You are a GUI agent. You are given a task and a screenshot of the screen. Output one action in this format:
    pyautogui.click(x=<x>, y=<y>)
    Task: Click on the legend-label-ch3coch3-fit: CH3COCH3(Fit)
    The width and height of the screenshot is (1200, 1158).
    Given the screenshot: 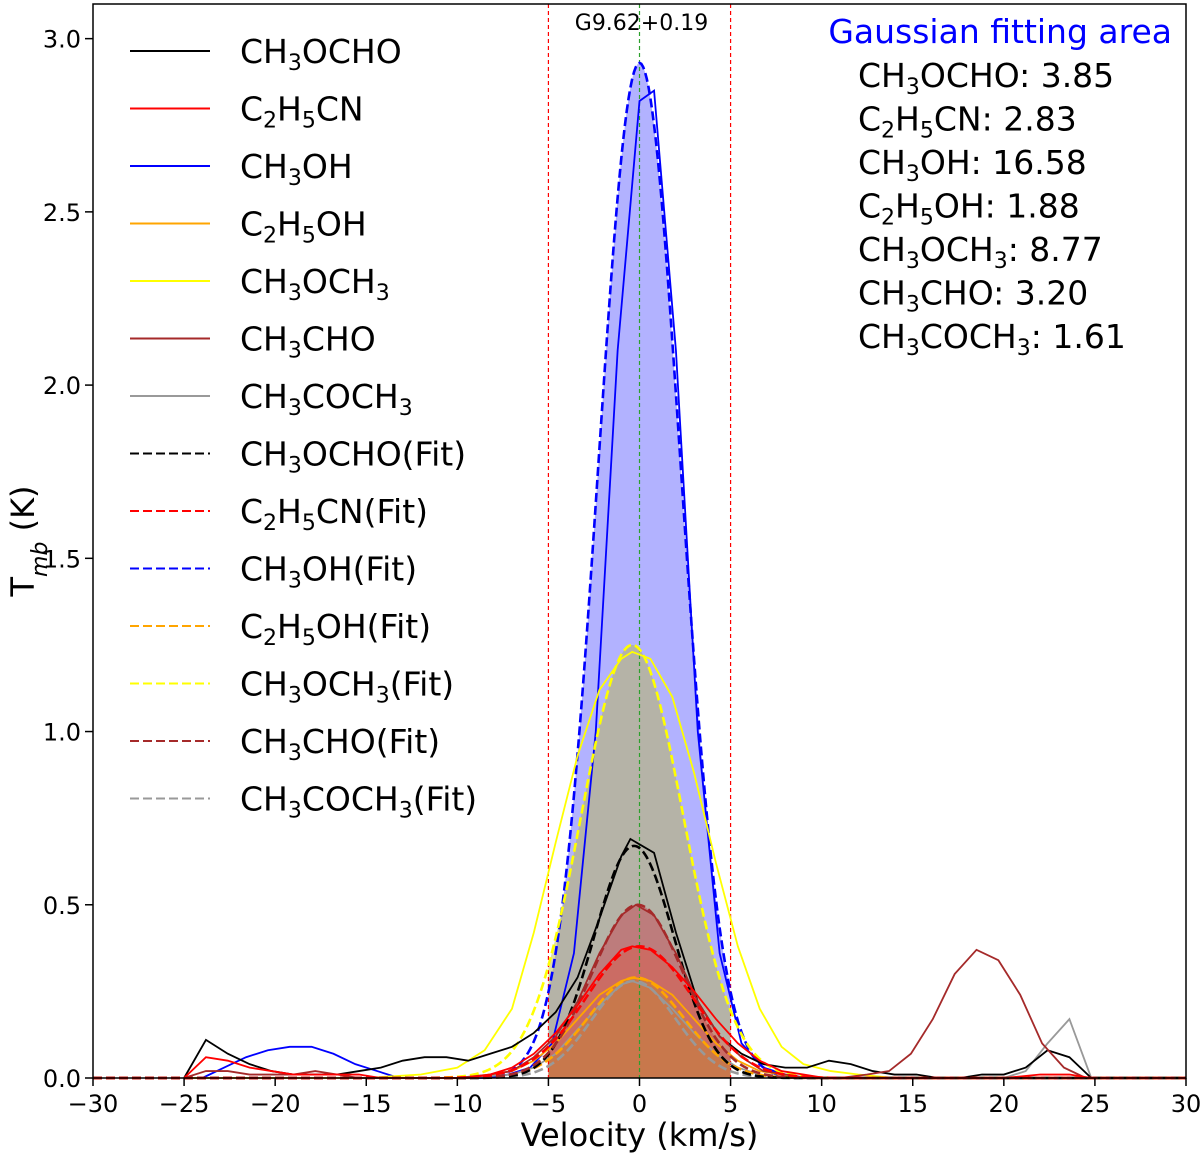 What is the action you would take?
    pyautogui.click(x=358, y=802)
    